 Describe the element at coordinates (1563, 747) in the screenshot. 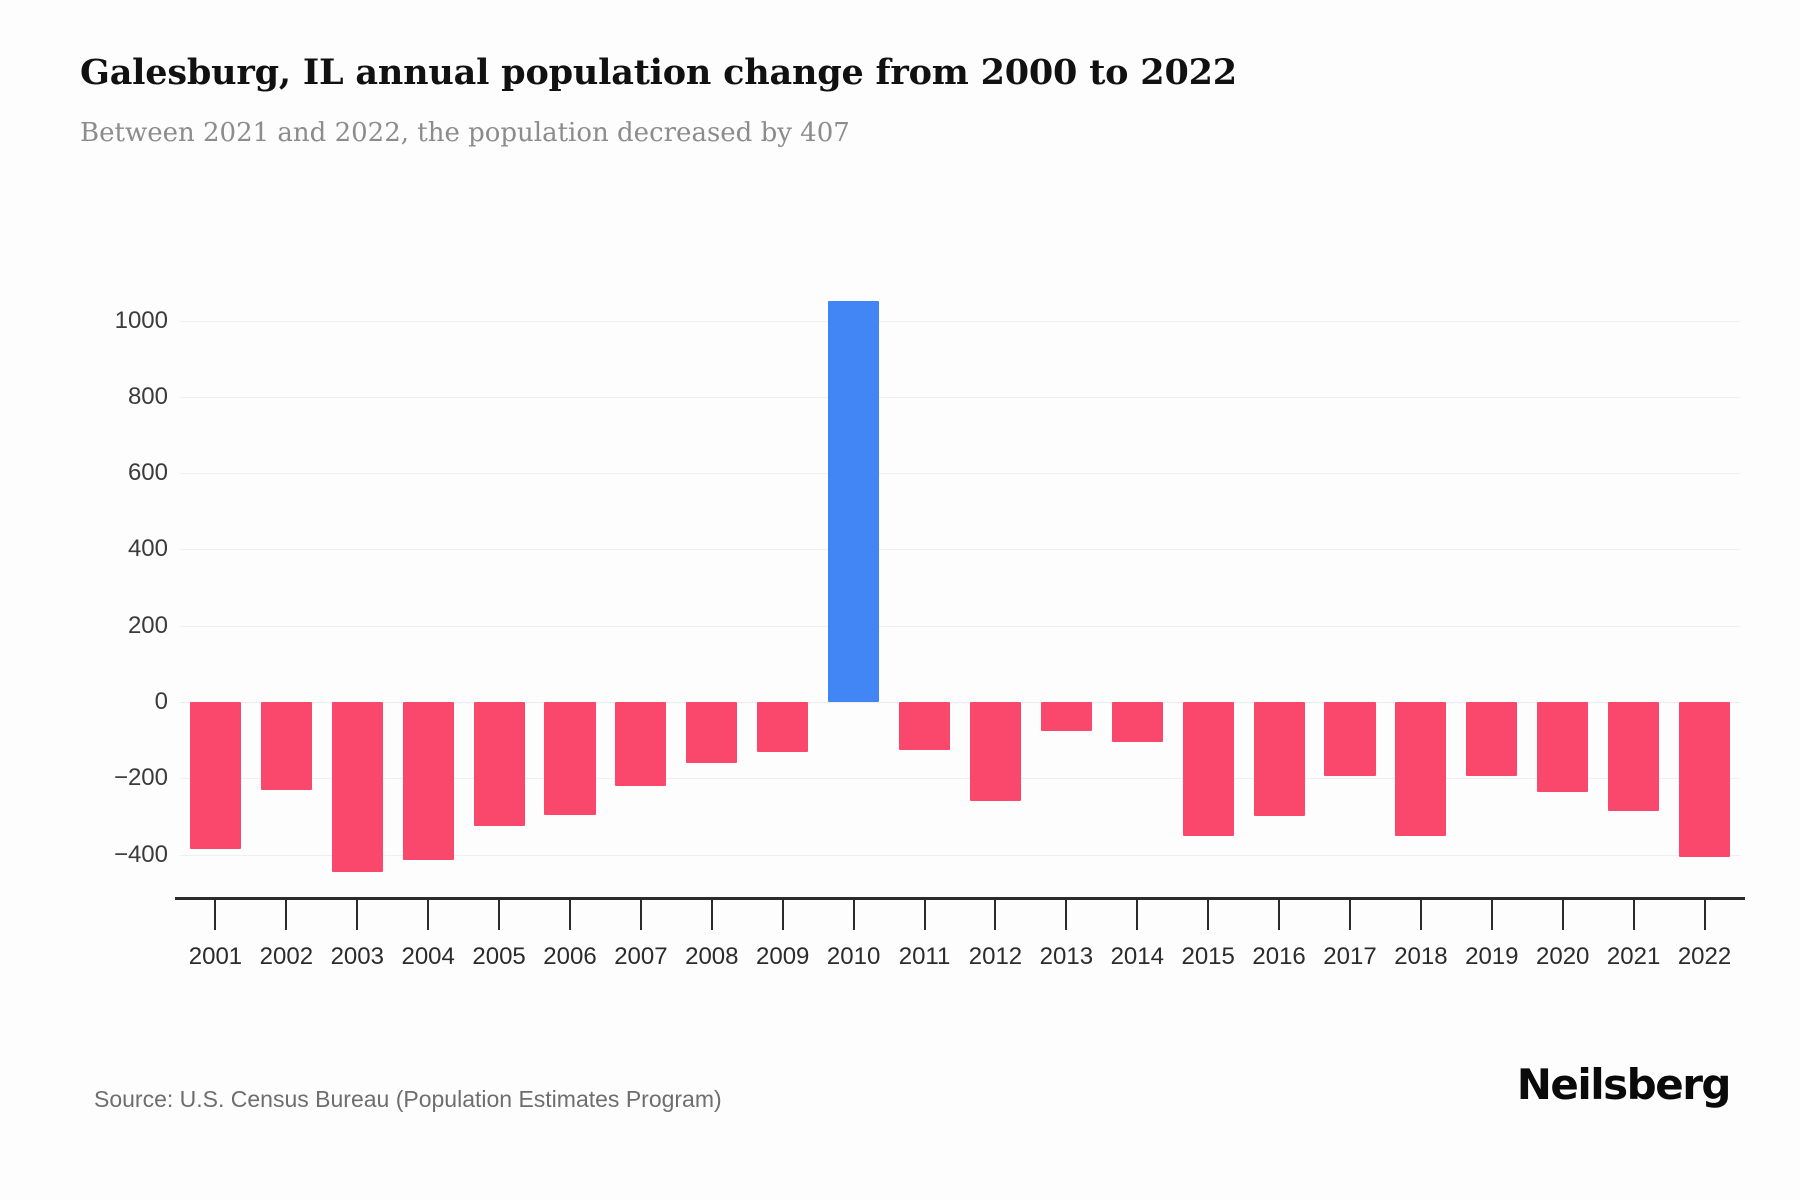

I see `bar-2020` at that location.